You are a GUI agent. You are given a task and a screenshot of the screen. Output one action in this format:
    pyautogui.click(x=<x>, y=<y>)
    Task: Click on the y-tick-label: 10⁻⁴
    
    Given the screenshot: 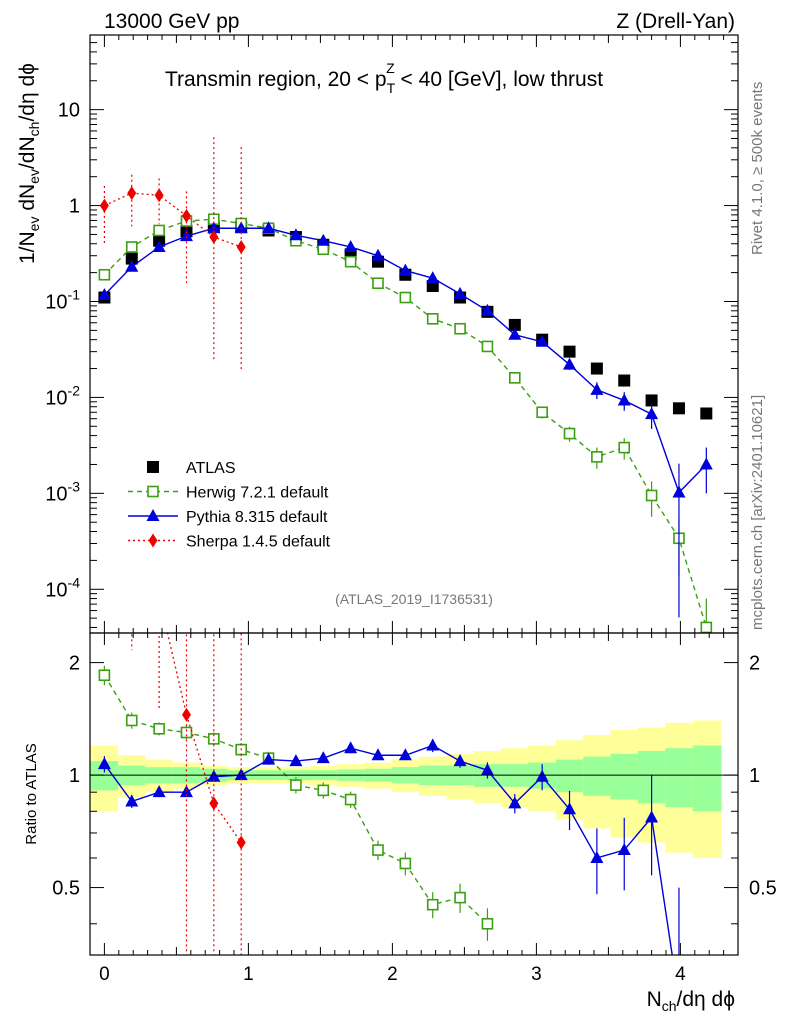 What is the action you would take?
    pyautogui.click(x=62, y=587)
    